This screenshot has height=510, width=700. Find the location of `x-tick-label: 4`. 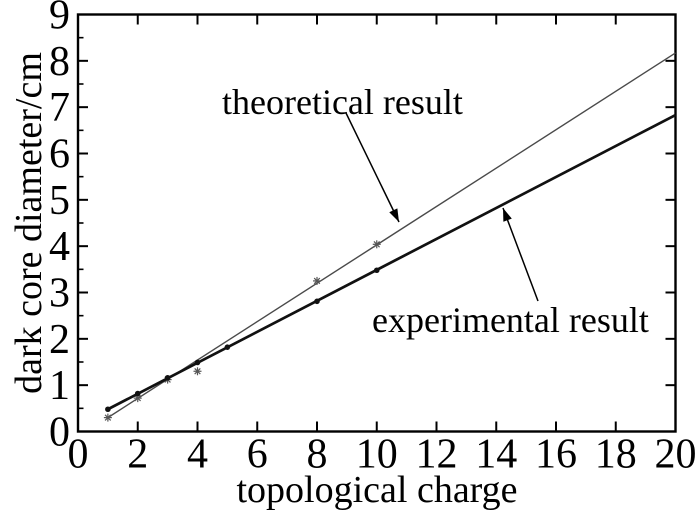

x-tick-label: 4 is located at coordinates (197, 455).